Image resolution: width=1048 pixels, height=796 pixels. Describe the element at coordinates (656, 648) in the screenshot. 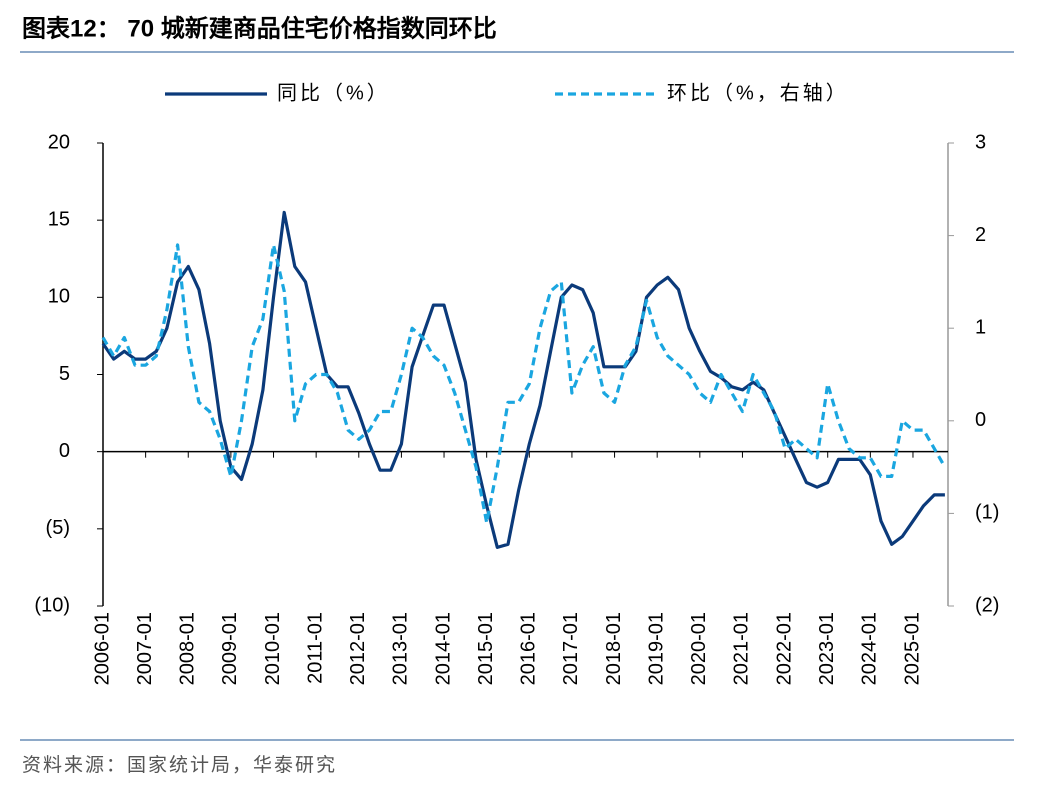

I see `x-tick-label: 2019-01` at that location.